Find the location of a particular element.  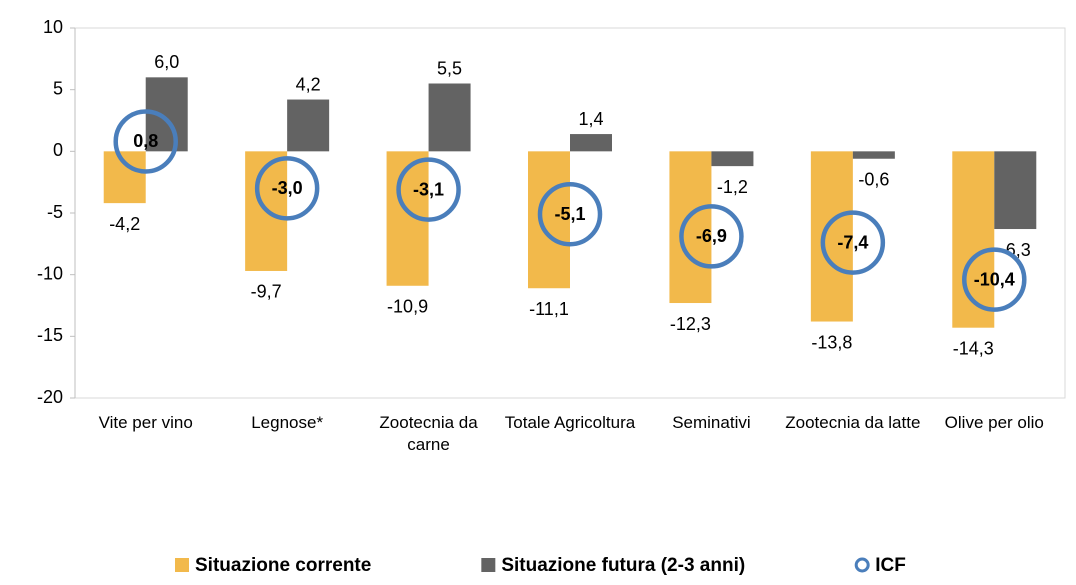

data-label: 6,0 is located at coordinates (166, 62).